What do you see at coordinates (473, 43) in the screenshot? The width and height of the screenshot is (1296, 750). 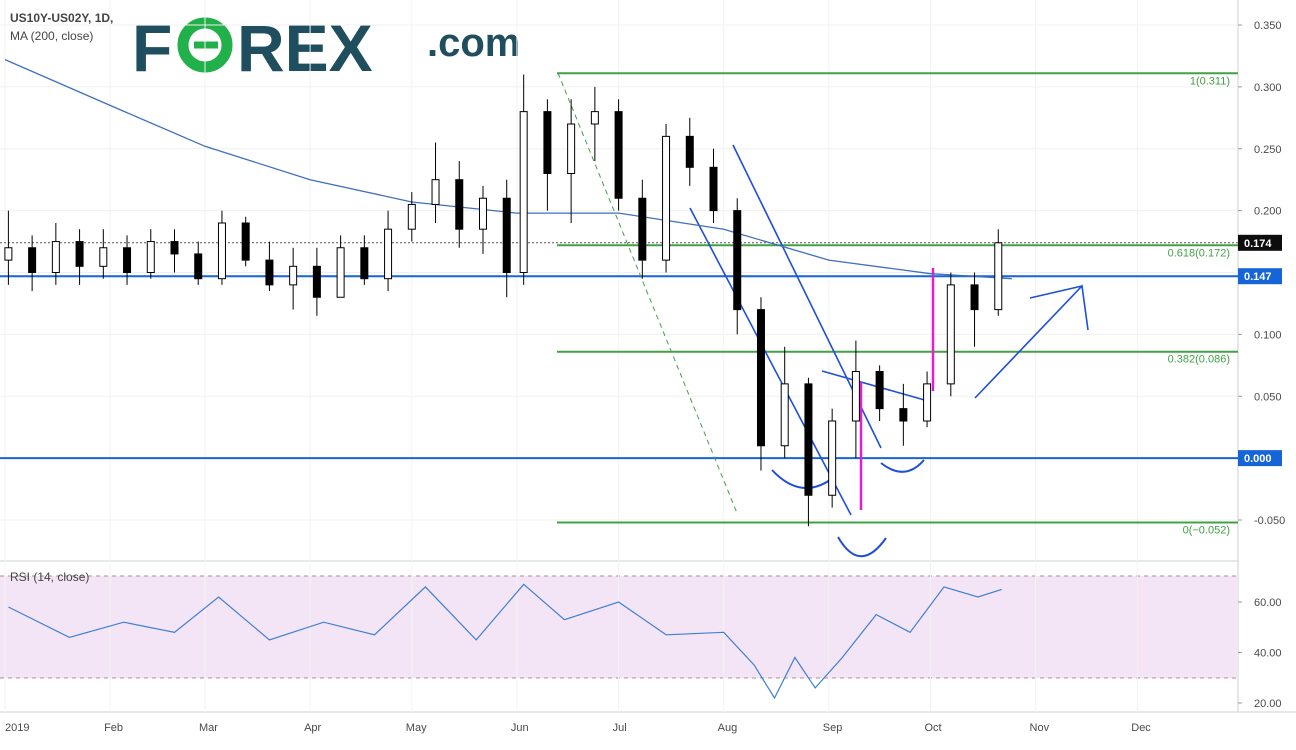 I see `logo-text-com: .com` at bounding box center [473, 43].